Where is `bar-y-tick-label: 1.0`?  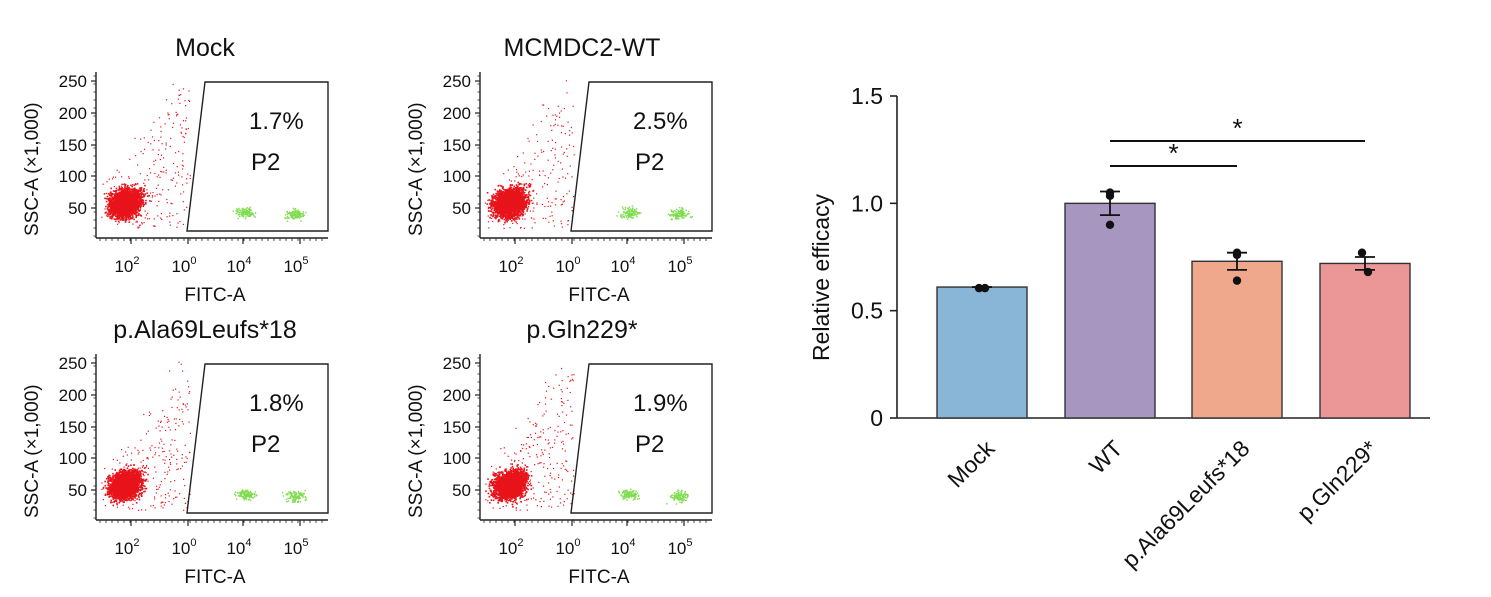
bar-y-tick-label: 1.0 is located at coordinates (867, 203).